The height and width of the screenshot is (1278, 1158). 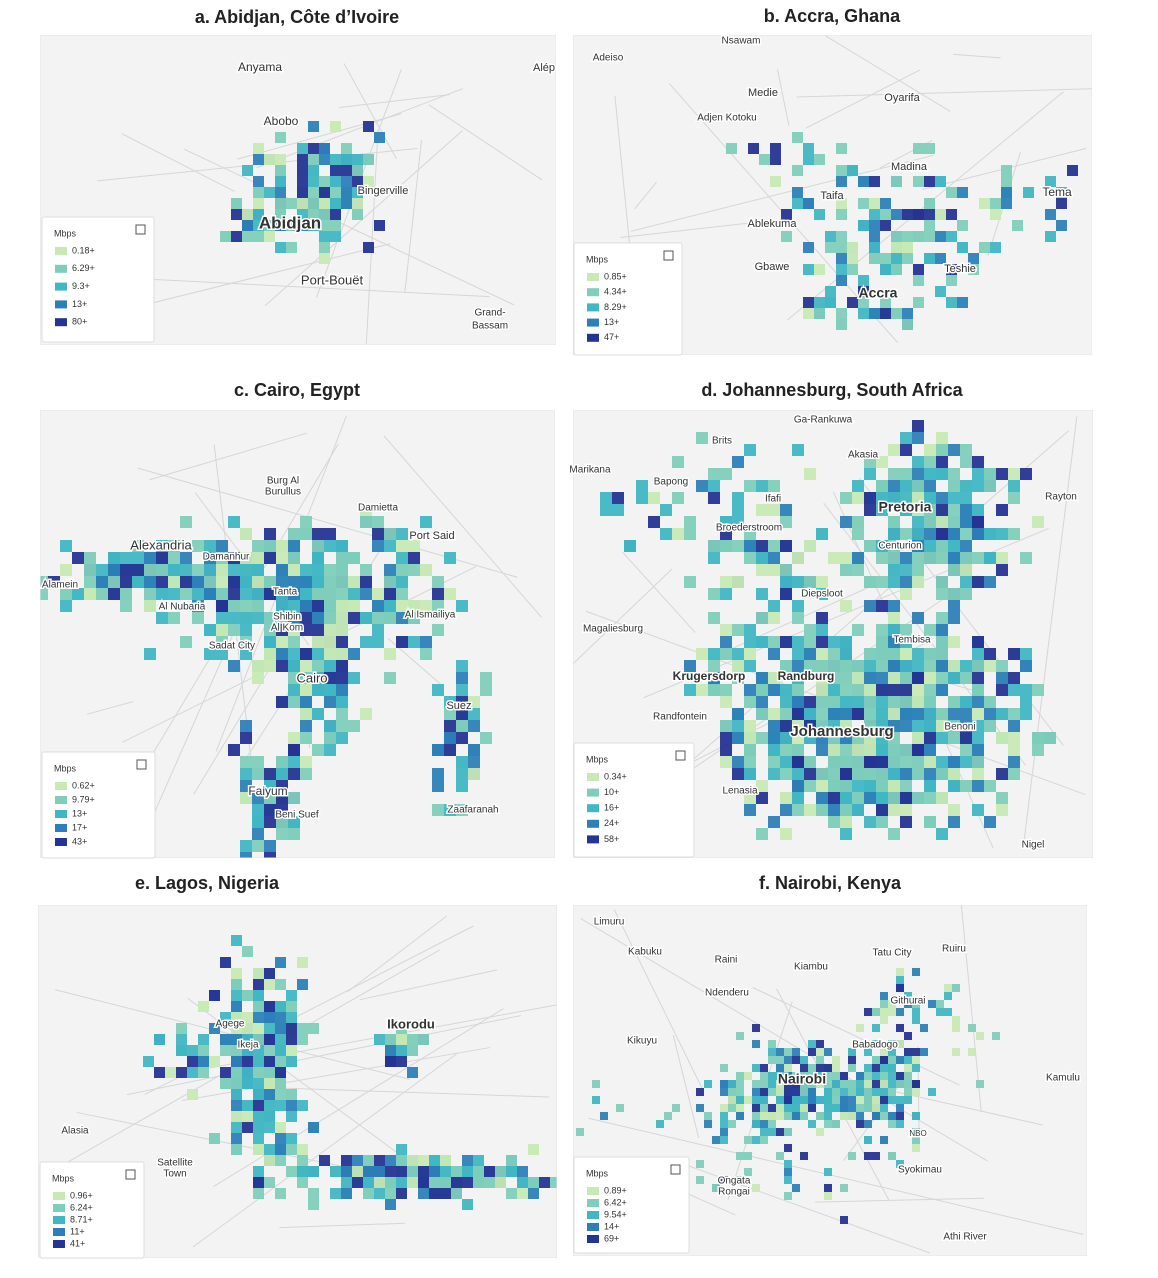 What do you see at coordinates (841, 731) in the screenshot?
I see `place-label: Johannesburg` at bounding box center [841, 731].